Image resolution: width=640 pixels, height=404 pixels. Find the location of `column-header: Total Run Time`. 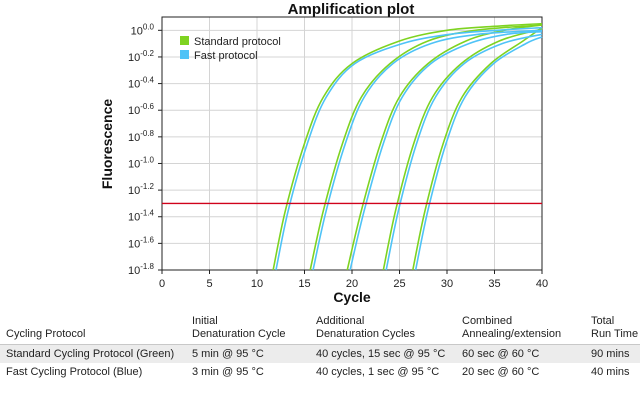

column-header: Total Run Time is located at coordinates (612, 329).